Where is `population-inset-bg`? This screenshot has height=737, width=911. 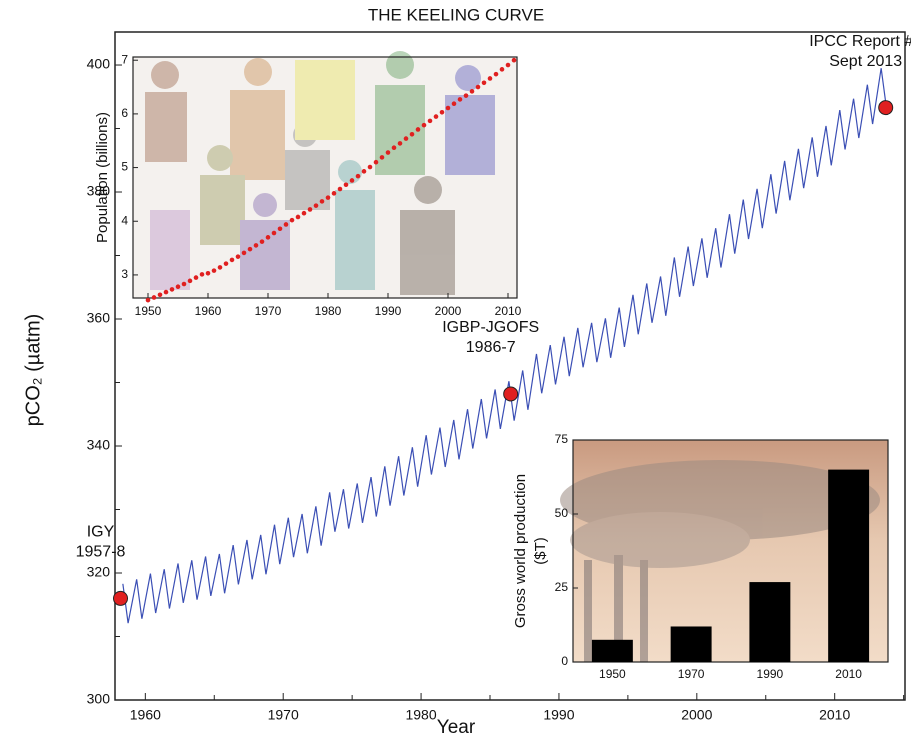 population-inset-bg is located at coordinates (325, 175).